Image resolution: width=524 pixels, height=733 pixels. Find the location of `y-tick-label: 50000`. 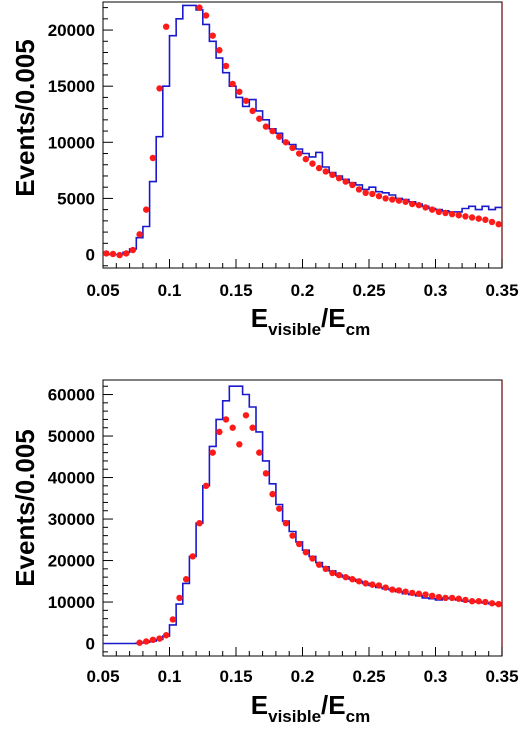

y-tick-label: 50000 is located at coordinates (71, 436).